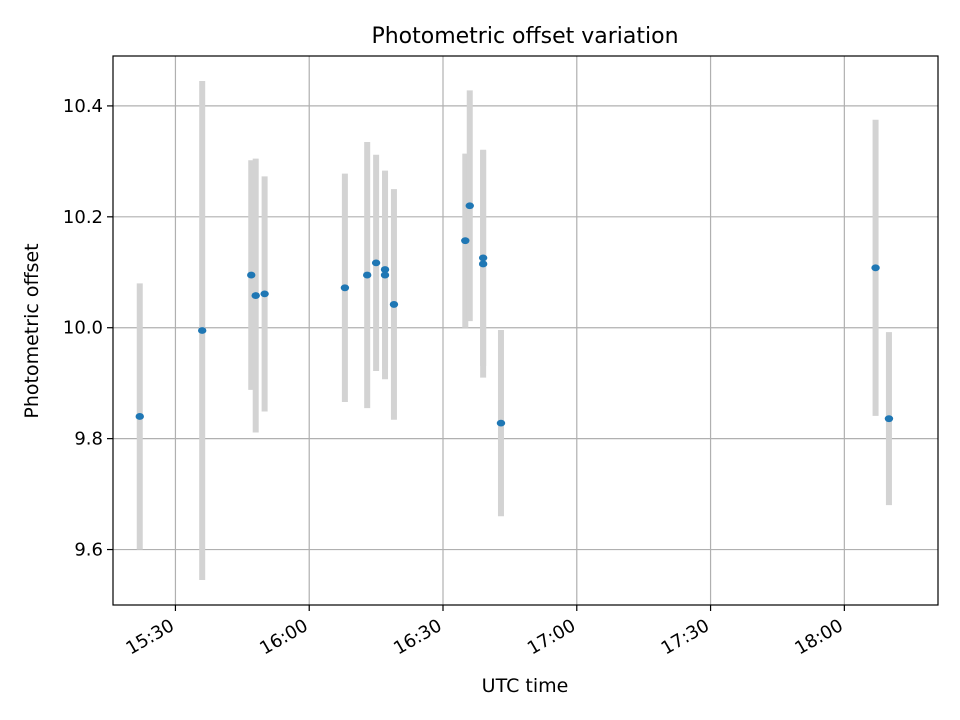 This screenshot has height=720, width=960. What do you see at coordinates (32, 330) in the screenshot?
I see `y-axis-label: Photometric offset` at bounding box center [32, 330].